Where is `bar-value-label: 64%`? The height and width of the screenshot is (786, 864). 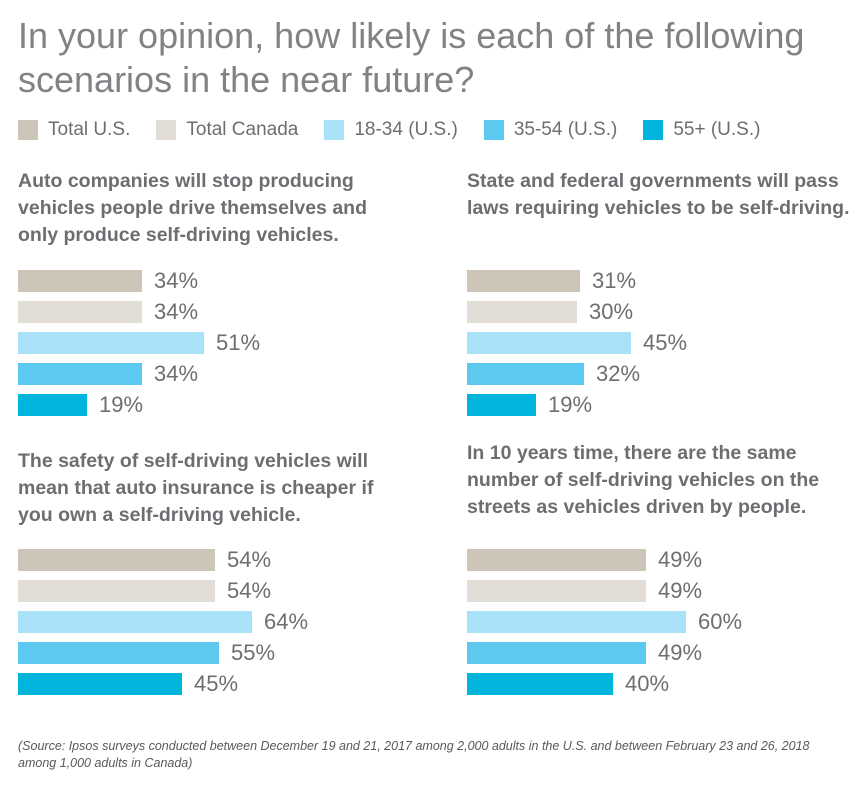 bar-value-label: 64% is located at coordinates (286, 621).